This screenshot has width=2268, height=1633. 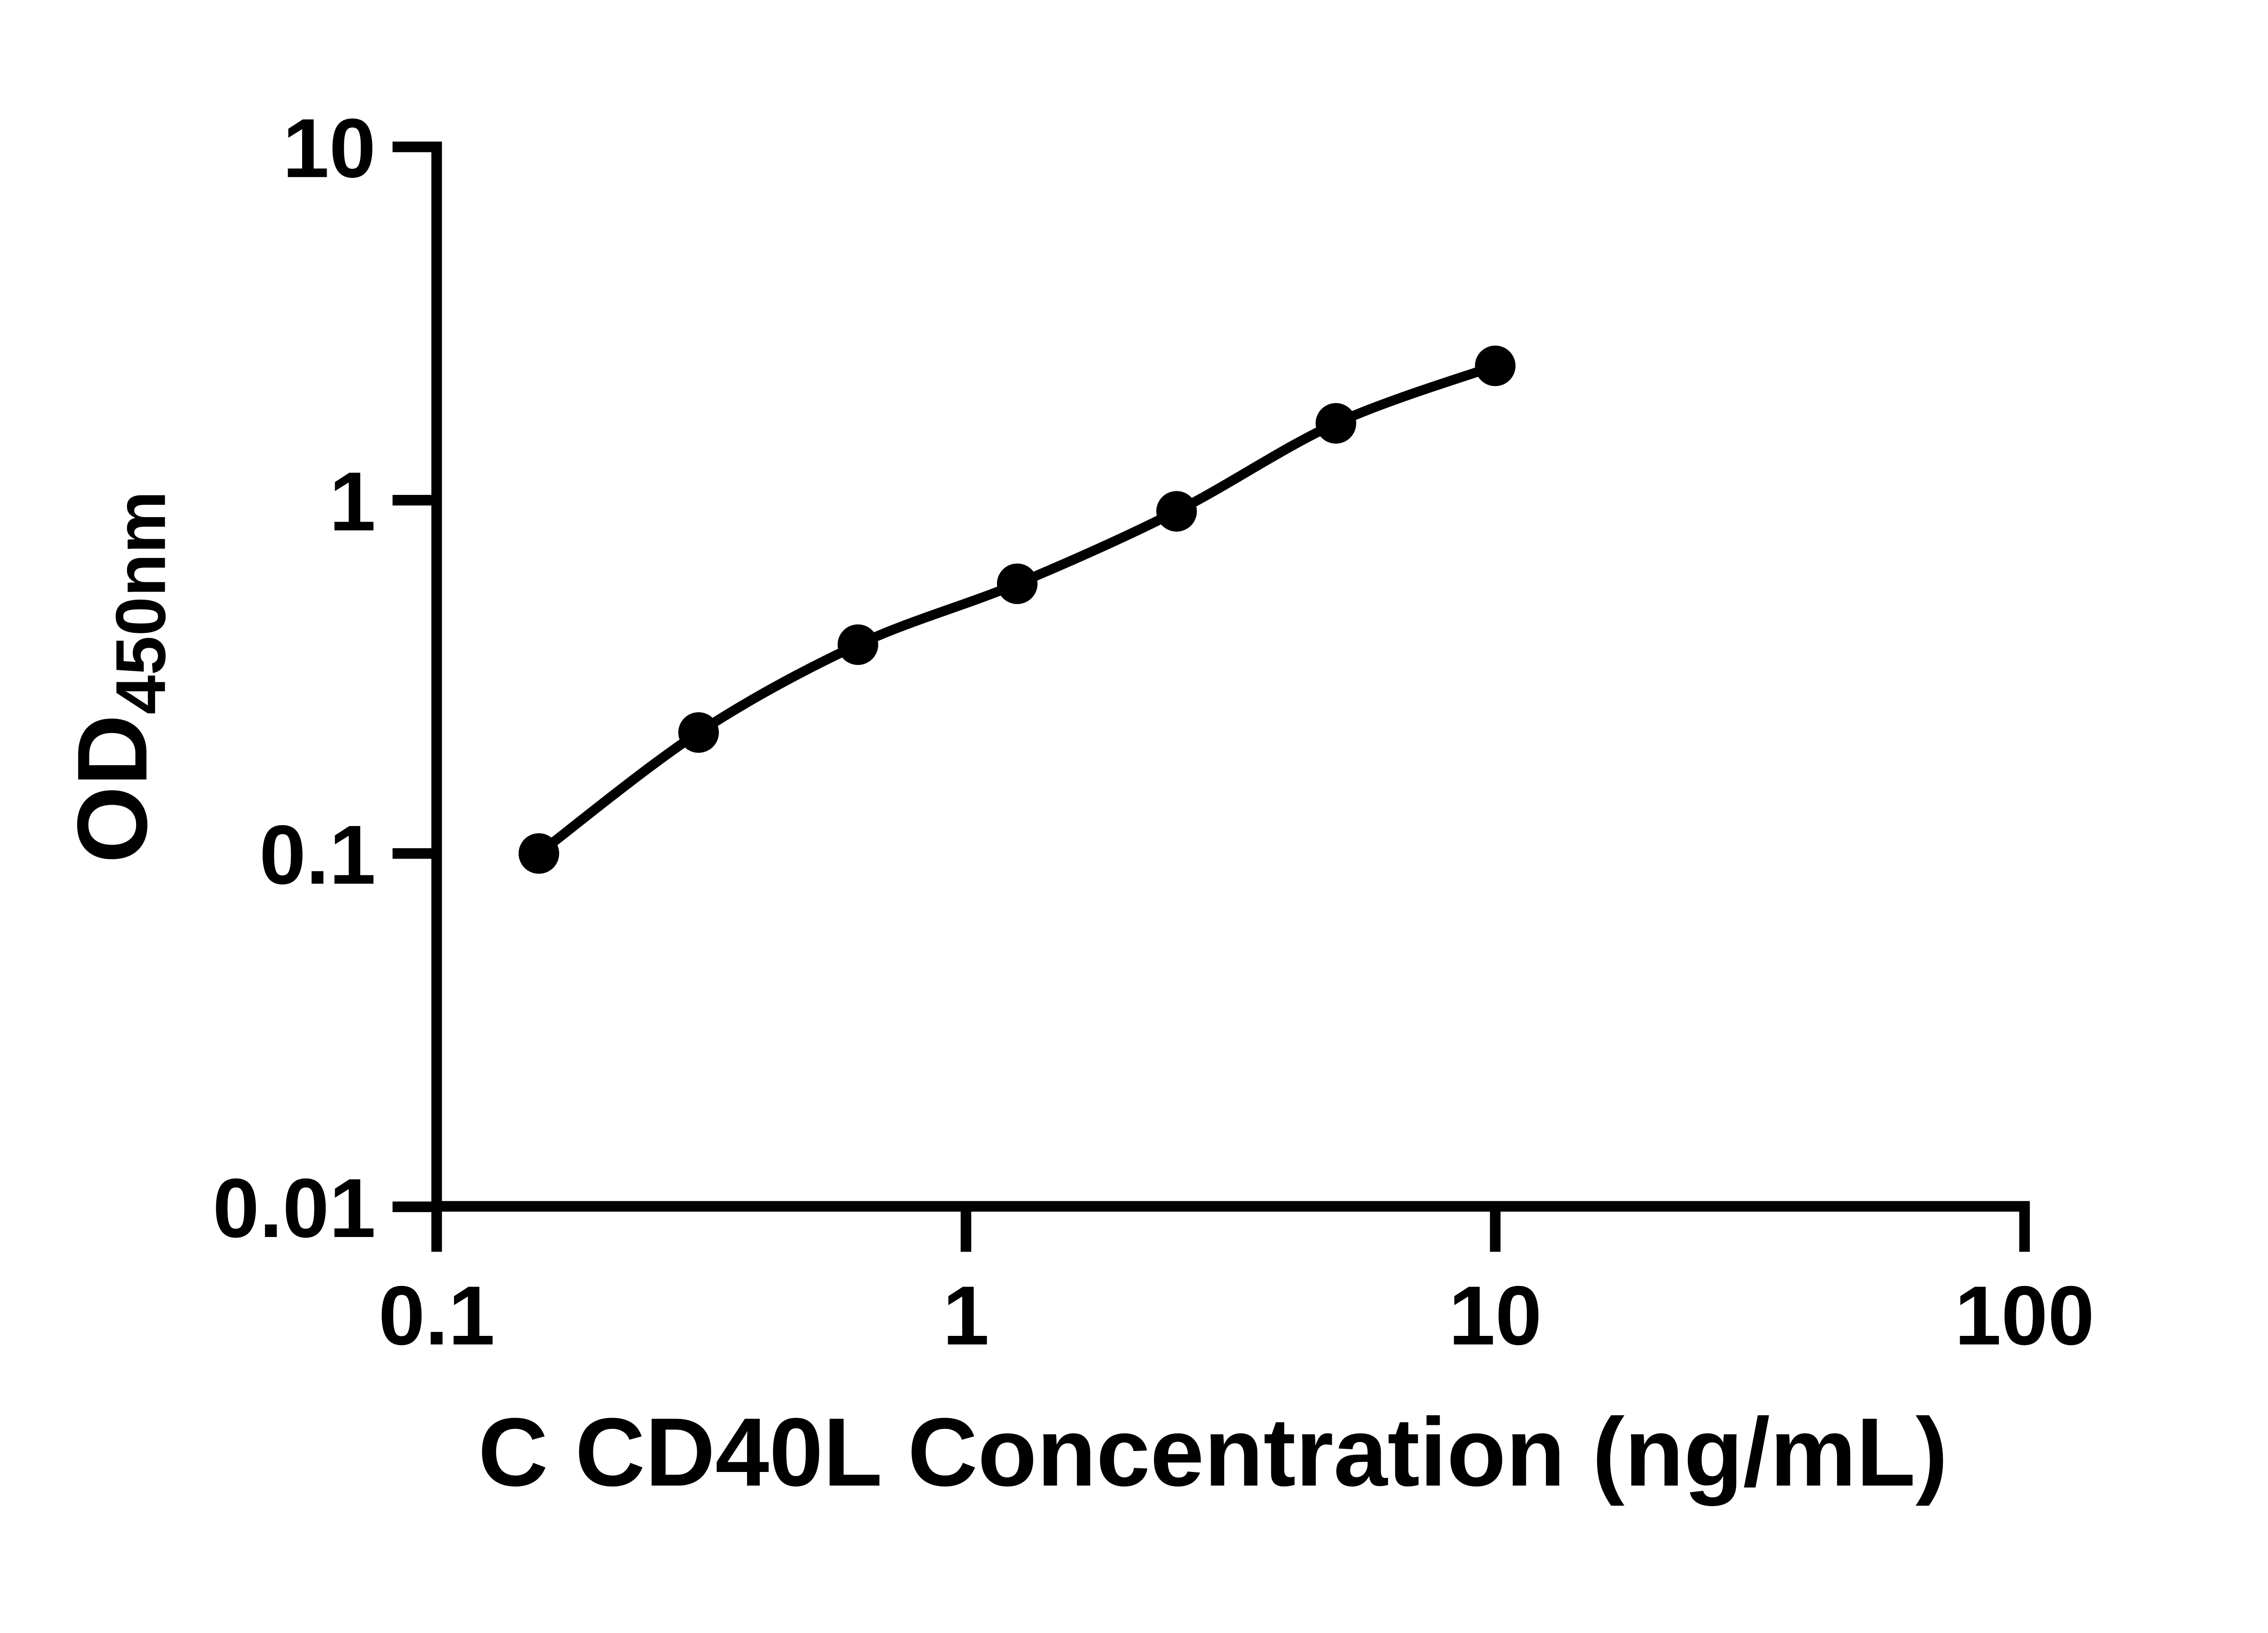 What do you see at coordinates (318, 855) in the screenshot?
I see `y-tick-label: 0.1` at bounding box center [318, 855].